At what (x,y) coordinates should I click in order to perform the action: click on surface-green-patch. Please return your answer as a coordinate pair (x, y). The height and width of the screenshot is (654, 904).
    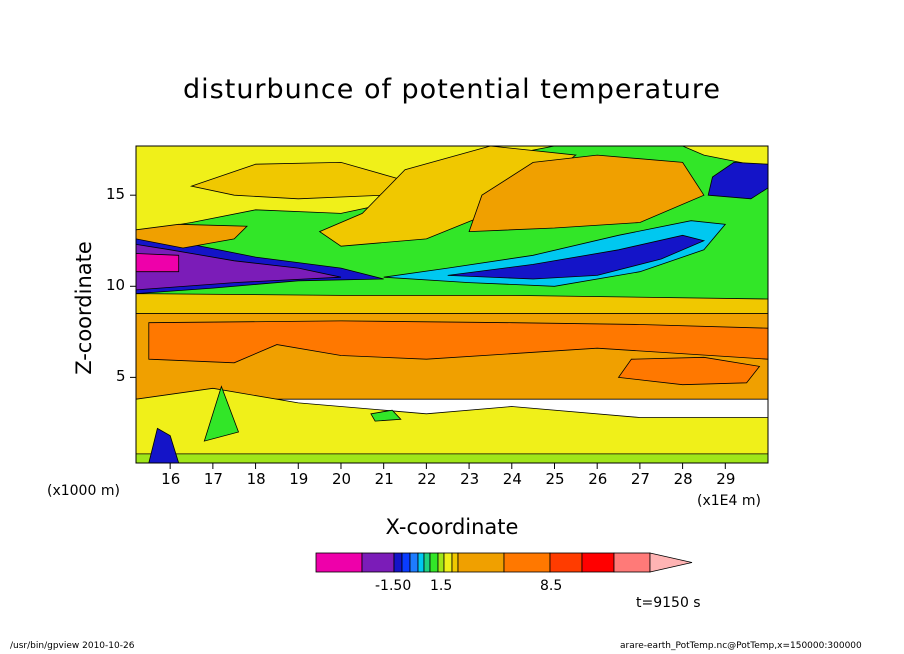
    Looking at the image, I should click on (386, 415).